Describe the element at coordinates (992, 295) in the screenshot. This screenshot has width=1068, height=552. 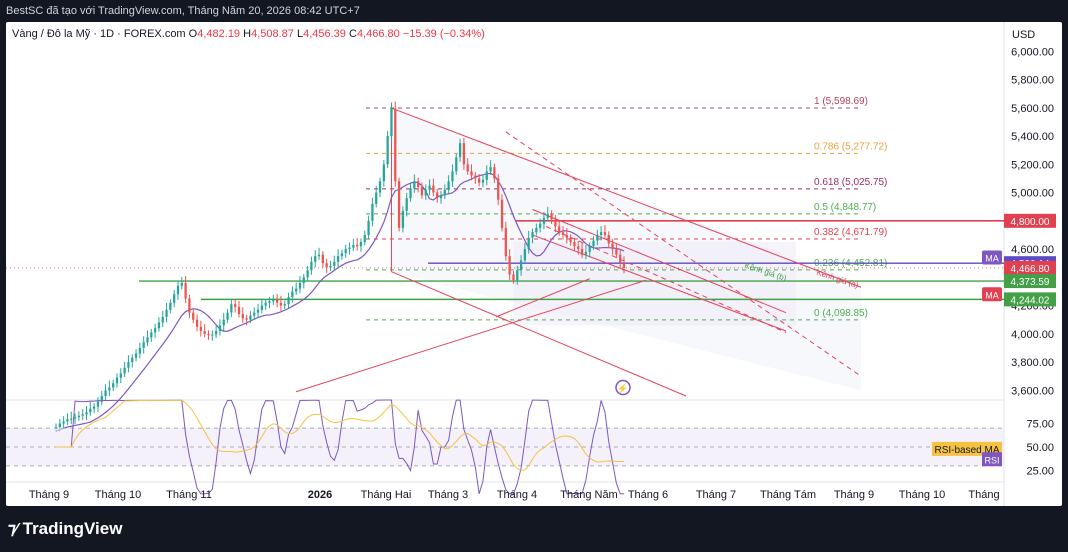
I see `ma-badge-label: MA` at that location.